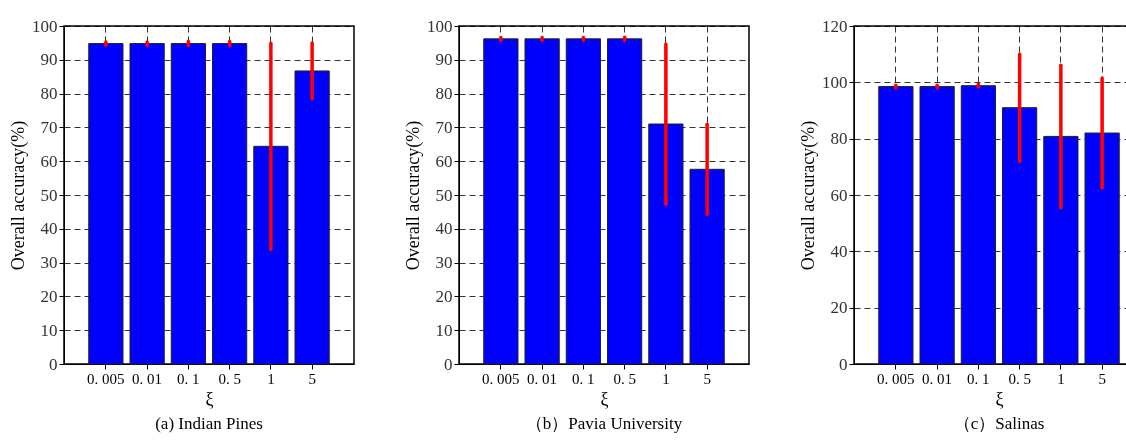  I want to click on text: （b）Pavia University, so click(604, 423).